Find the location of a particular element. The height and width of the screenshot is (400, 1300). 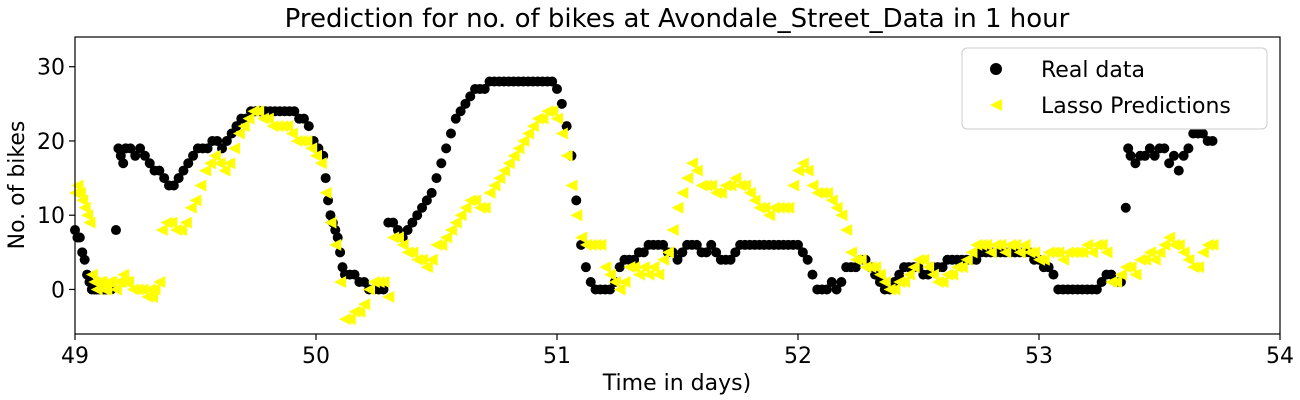

x-axis: 49 50 51 52 53 54 is located at coordinates (677, 351).